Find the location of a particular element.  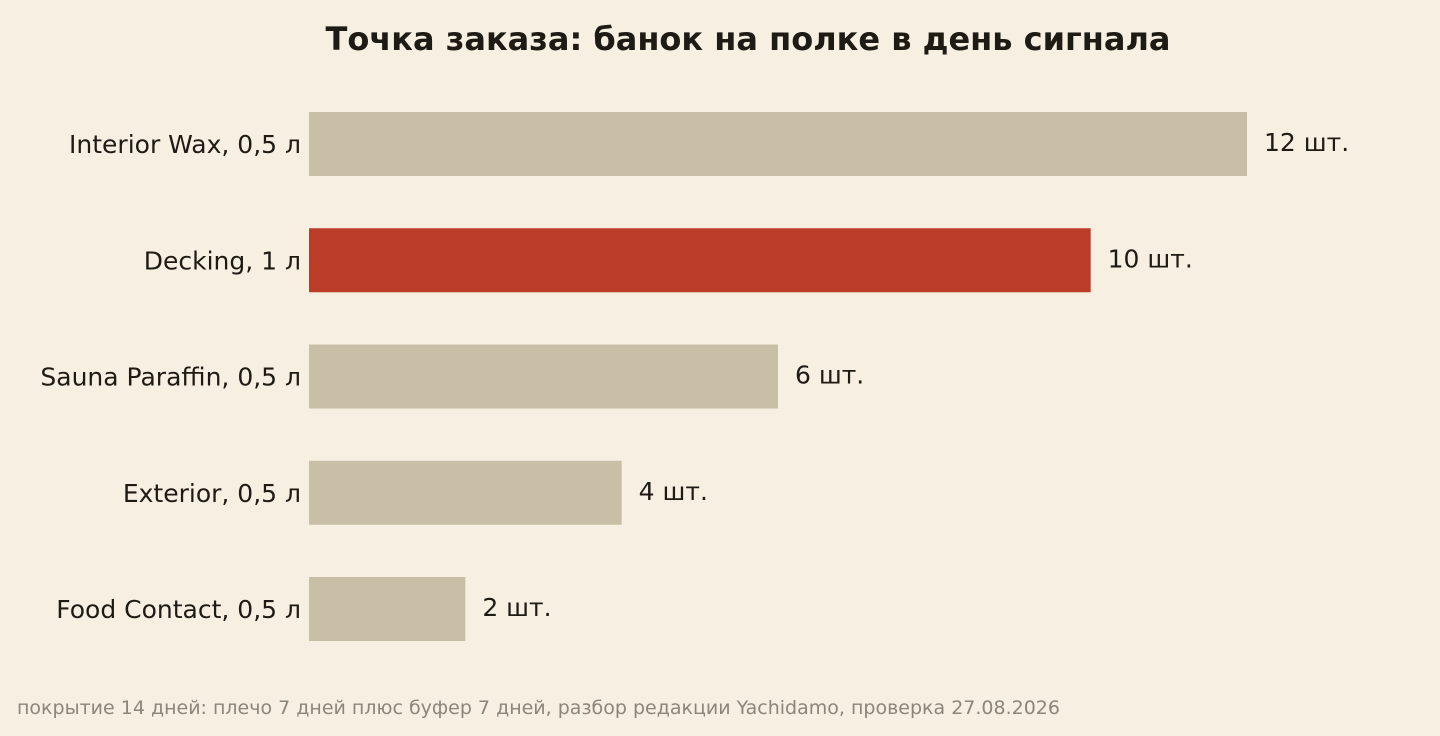

category-label-5: Food Contact, 0,5 л is located at coordinates (178, 609).